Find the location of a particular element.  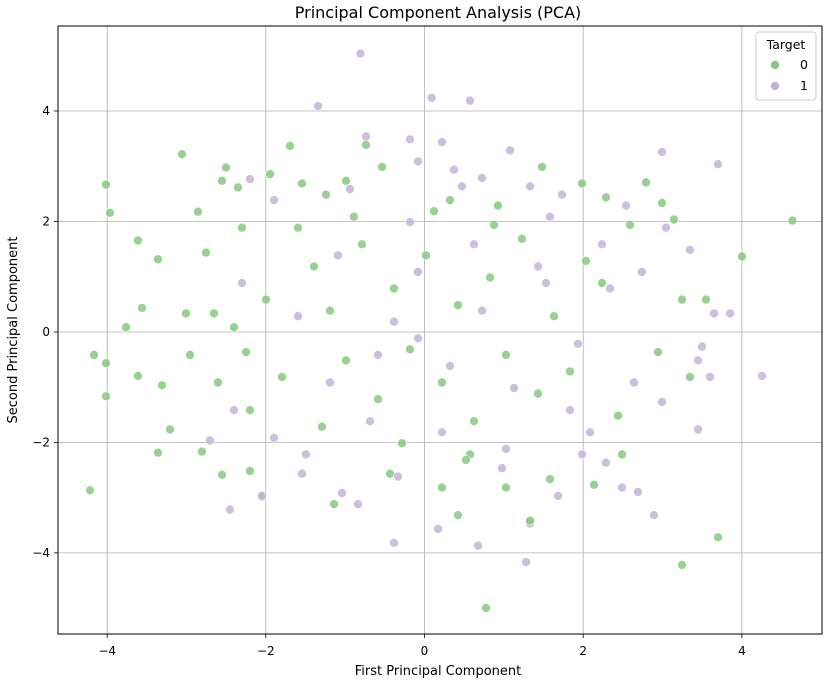

chart-title: Principal Component Analysis (PCA) is located at coordinates (438, 12).